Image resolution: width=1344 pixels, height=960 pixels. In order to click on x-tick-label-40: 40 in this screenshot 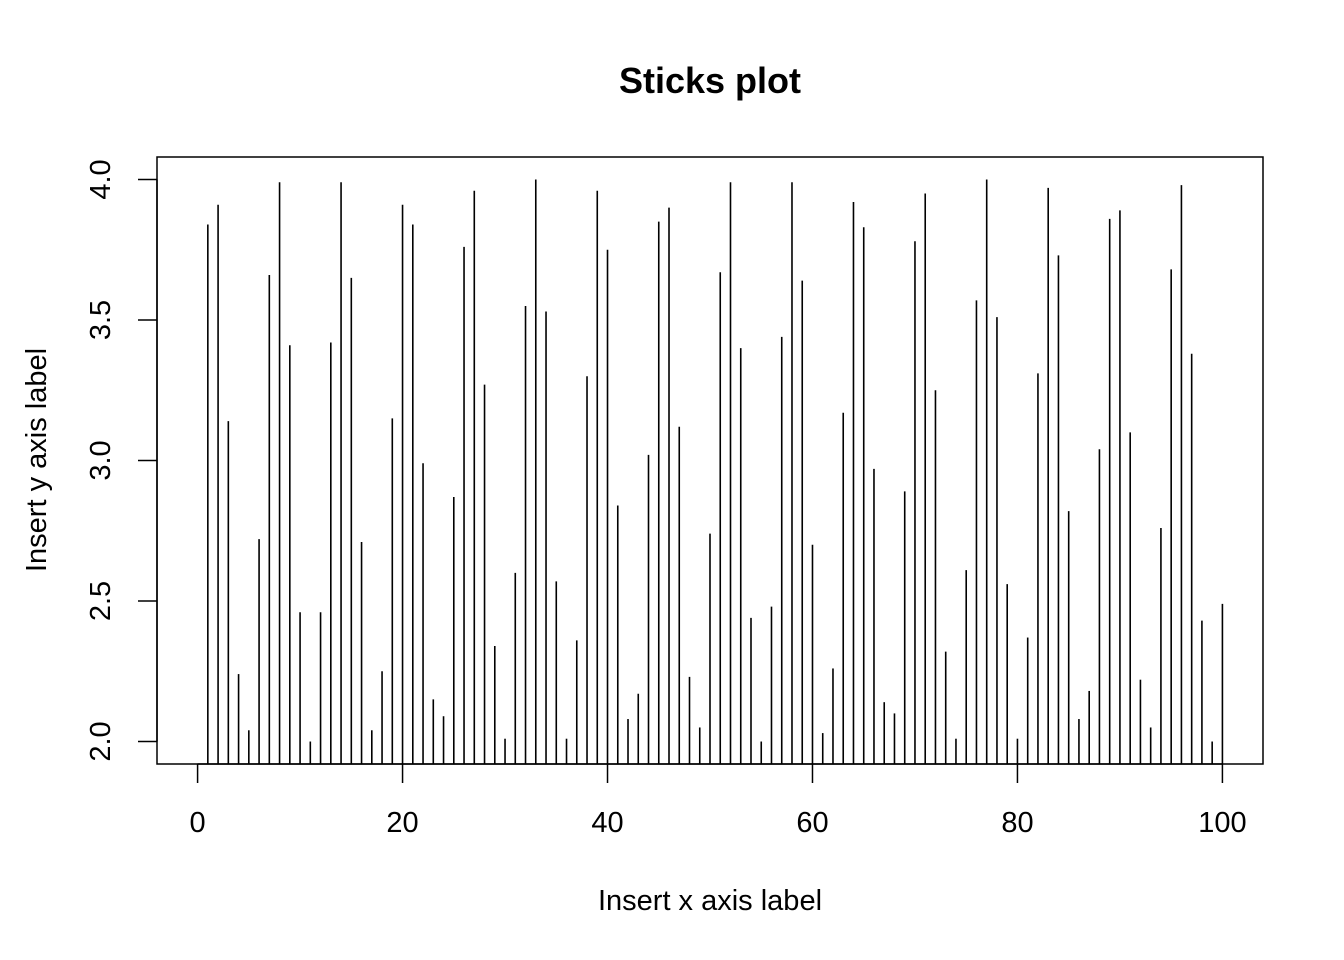, I will do `click(607, 823)`.